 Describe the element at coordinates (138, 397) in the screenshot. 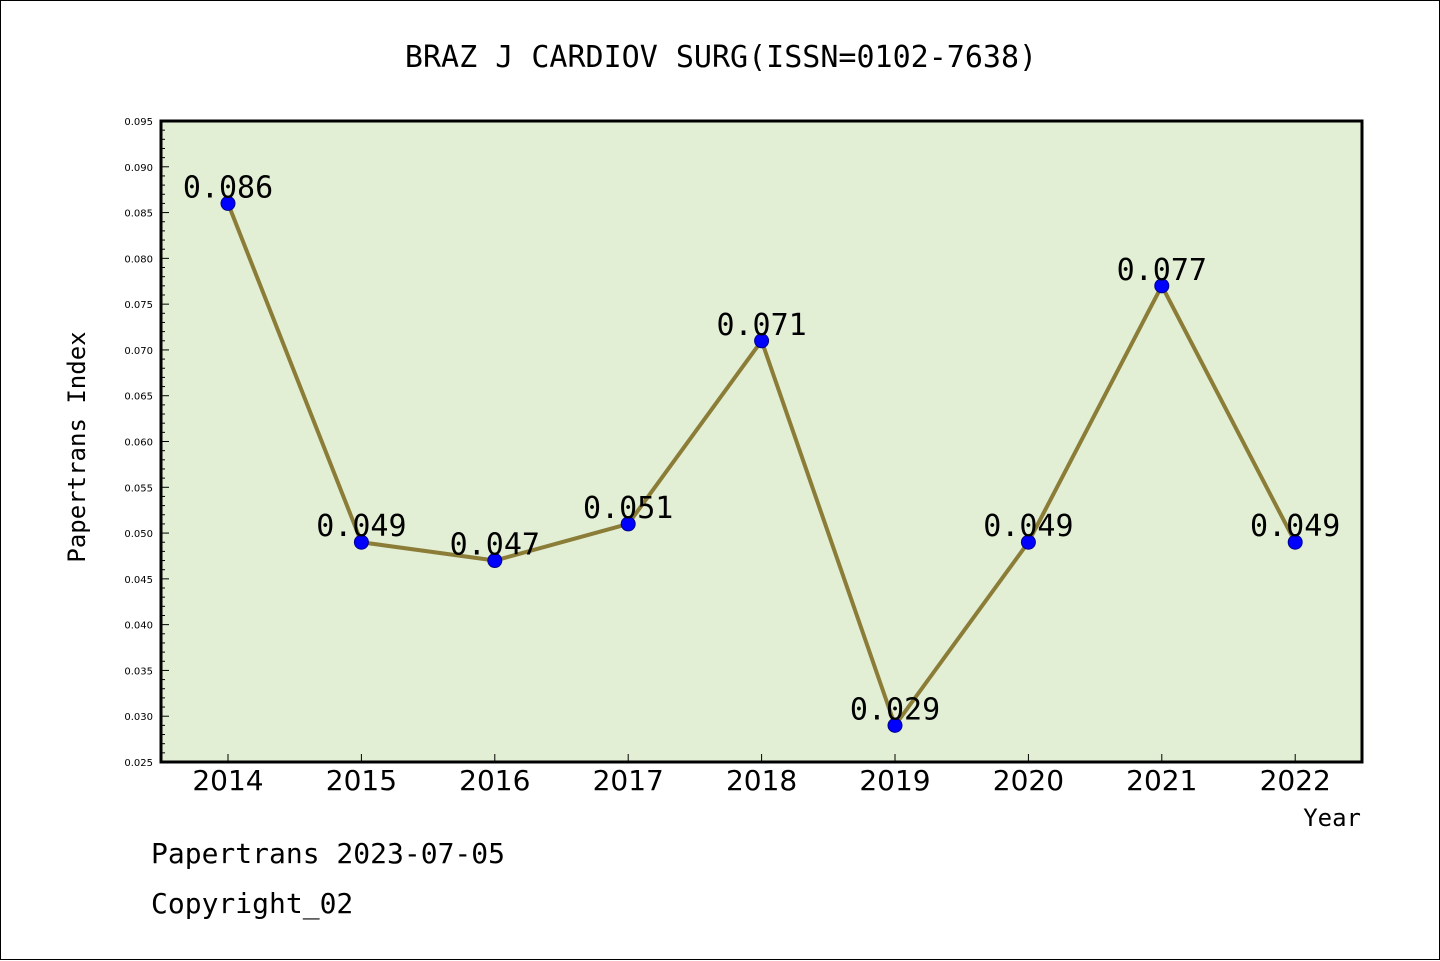

I see `y-tick-label: 0.065` at that location.